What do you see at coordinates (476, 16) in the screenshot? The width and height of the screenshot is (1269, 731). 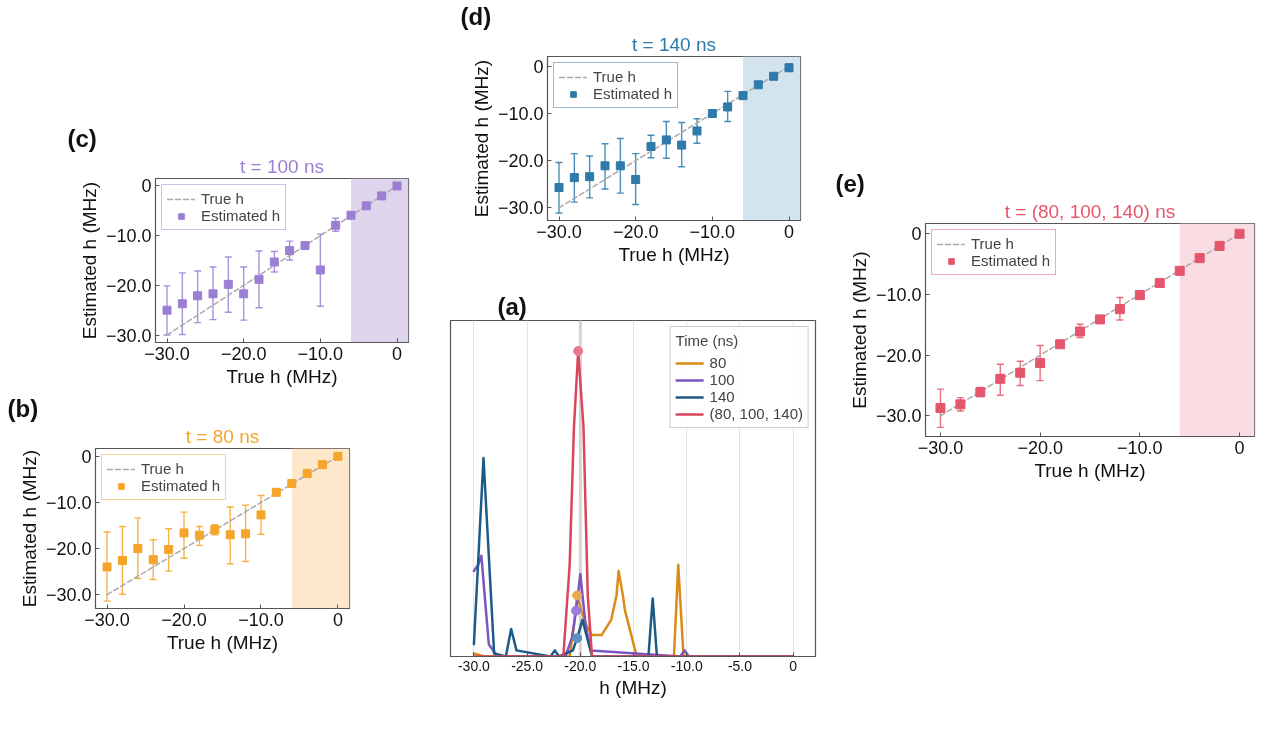 I see `text: (d)` at bounding box center [476, 16].